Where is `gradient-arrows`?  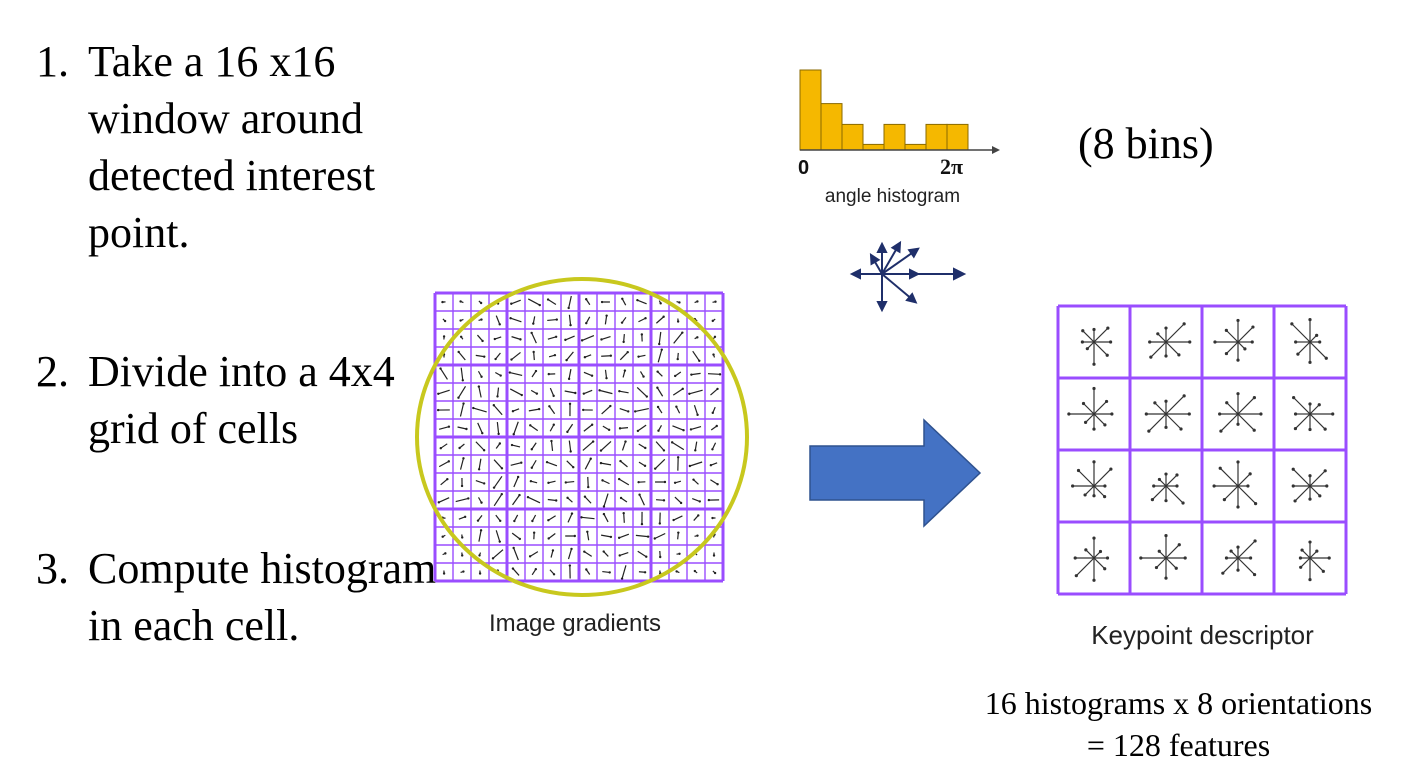
gradient-arrows is located at coordinates (579, 437).